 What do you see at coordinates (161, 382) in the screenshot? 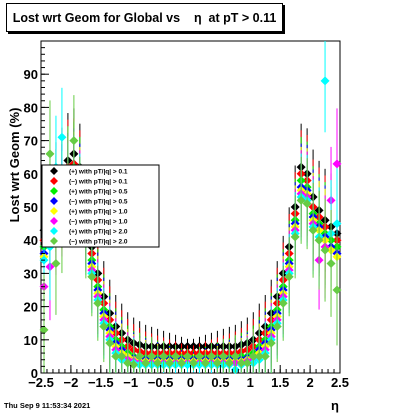
I see `x-tick-label: −0.5` at bounding box center [161, 382].